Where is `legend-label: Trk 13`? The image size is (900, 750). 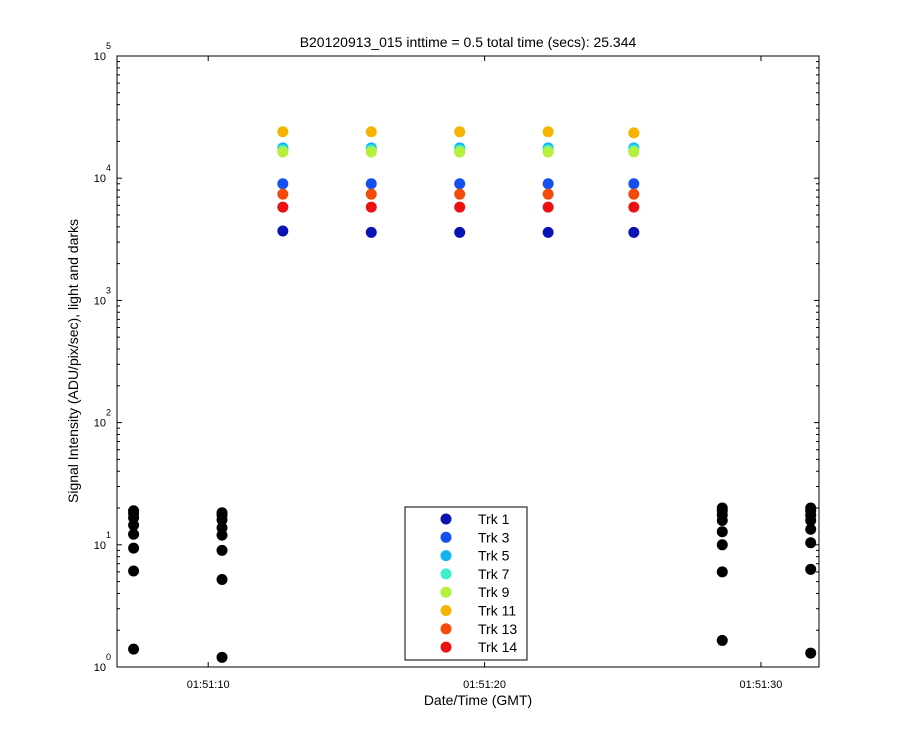
legend-label: Trk 13 is located at coordinates (497, 629).